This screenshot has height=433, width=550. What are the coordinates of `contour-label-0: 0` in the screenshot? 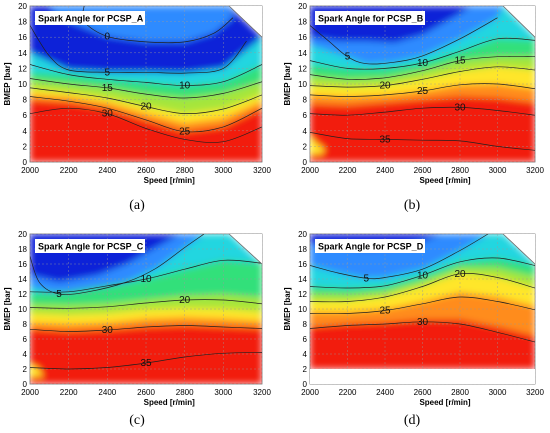 It's located at (108, 36).